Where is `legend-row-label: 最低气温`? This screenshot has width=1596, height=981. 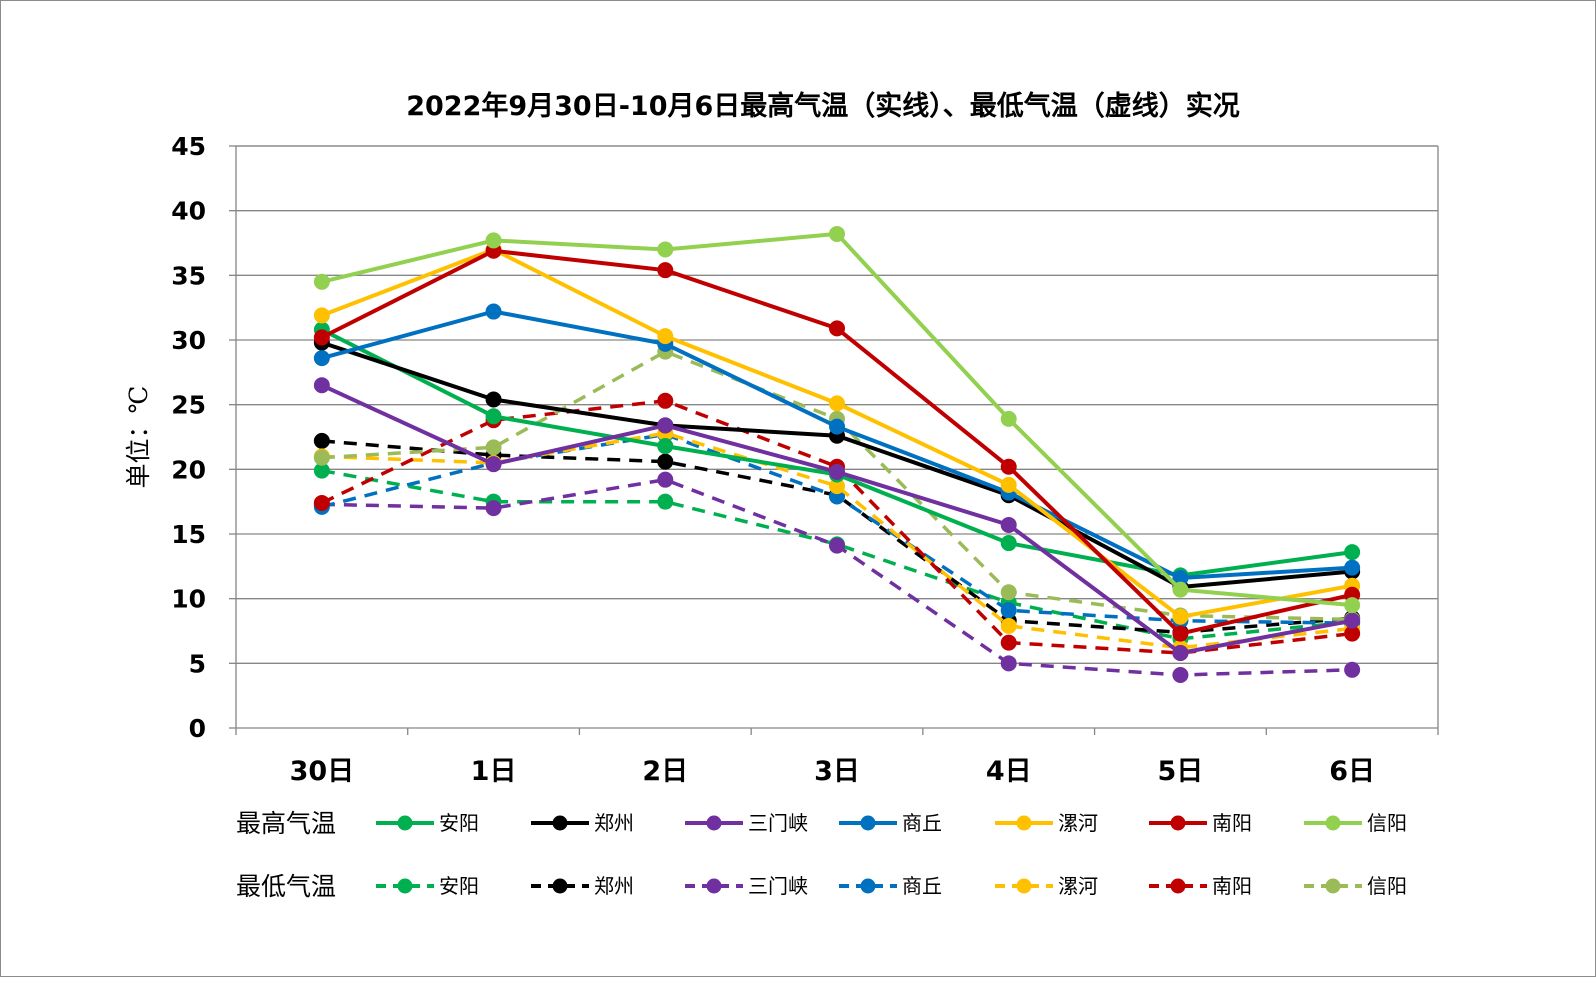
legend-row-label: 最低气温 is located at coordinates (286, 886).